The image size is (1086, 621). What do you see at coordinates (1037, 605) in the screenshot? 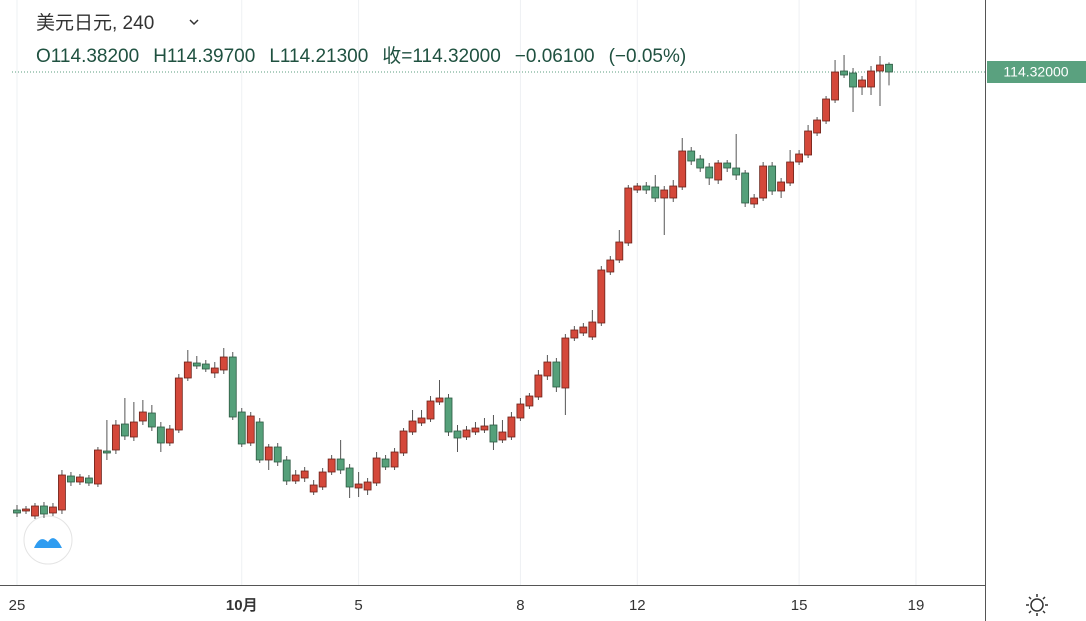
I see `settings-icon` at bounding box center [1037, 605].